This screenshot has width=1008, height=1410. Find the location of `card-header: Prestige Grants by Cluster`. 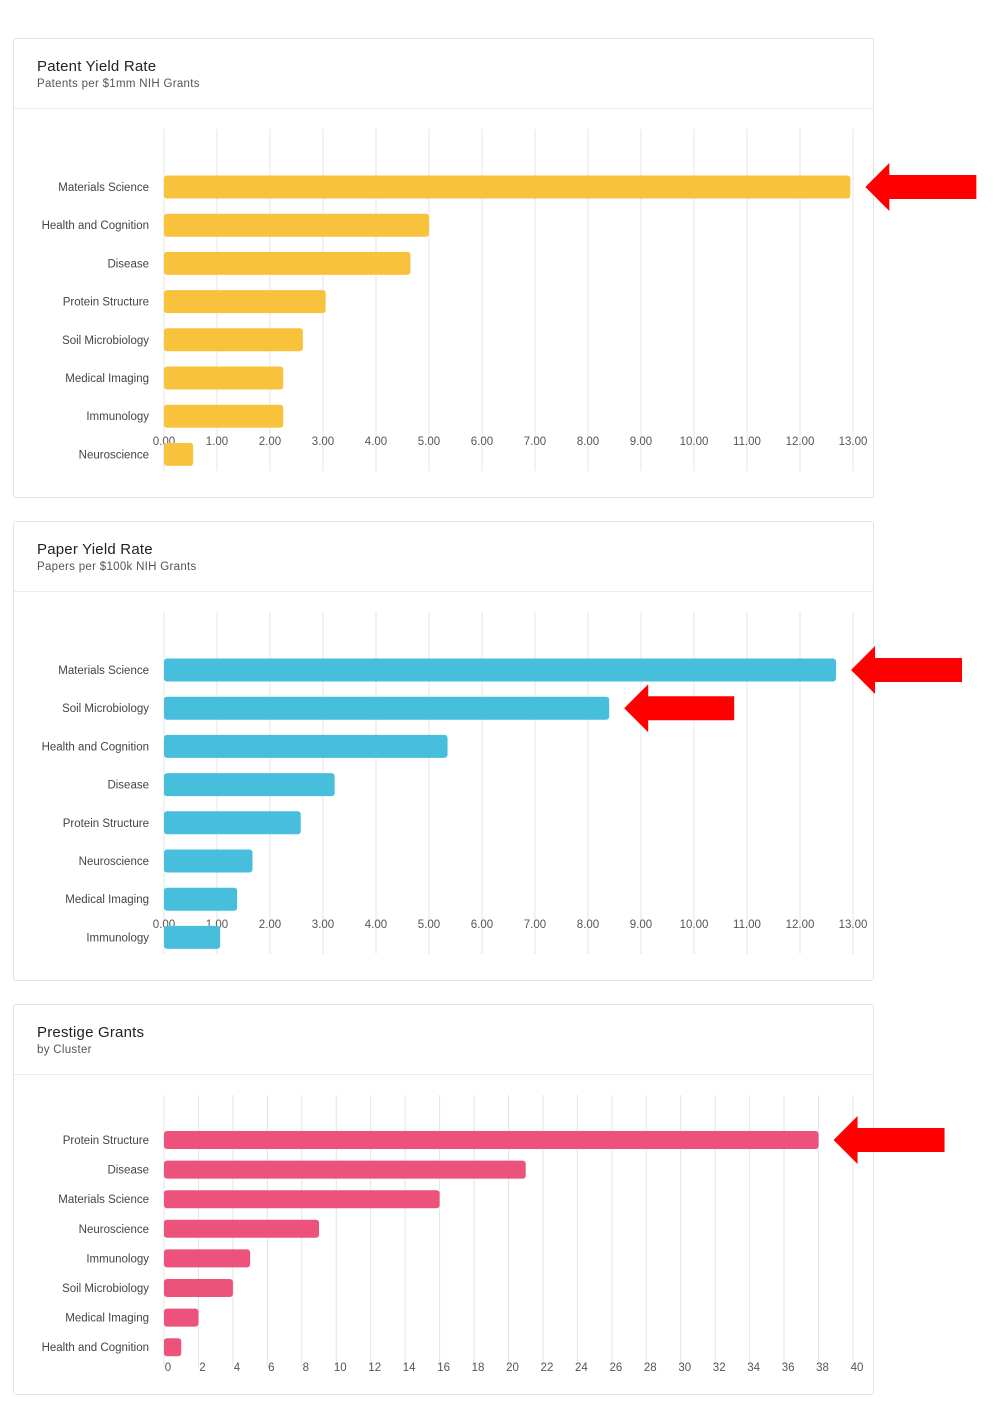

card-header: Prestige Grants by Cluster is located at coordinates (443, 1040).